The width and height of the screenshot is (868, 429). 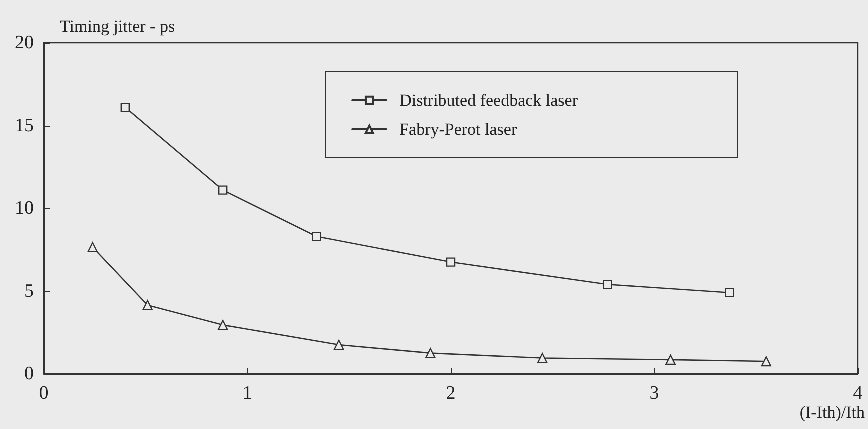 What do you see at coordinates (29, 374) in the screenshot?
I see `y-tick-label: 0` at bounding box center [29, 374].